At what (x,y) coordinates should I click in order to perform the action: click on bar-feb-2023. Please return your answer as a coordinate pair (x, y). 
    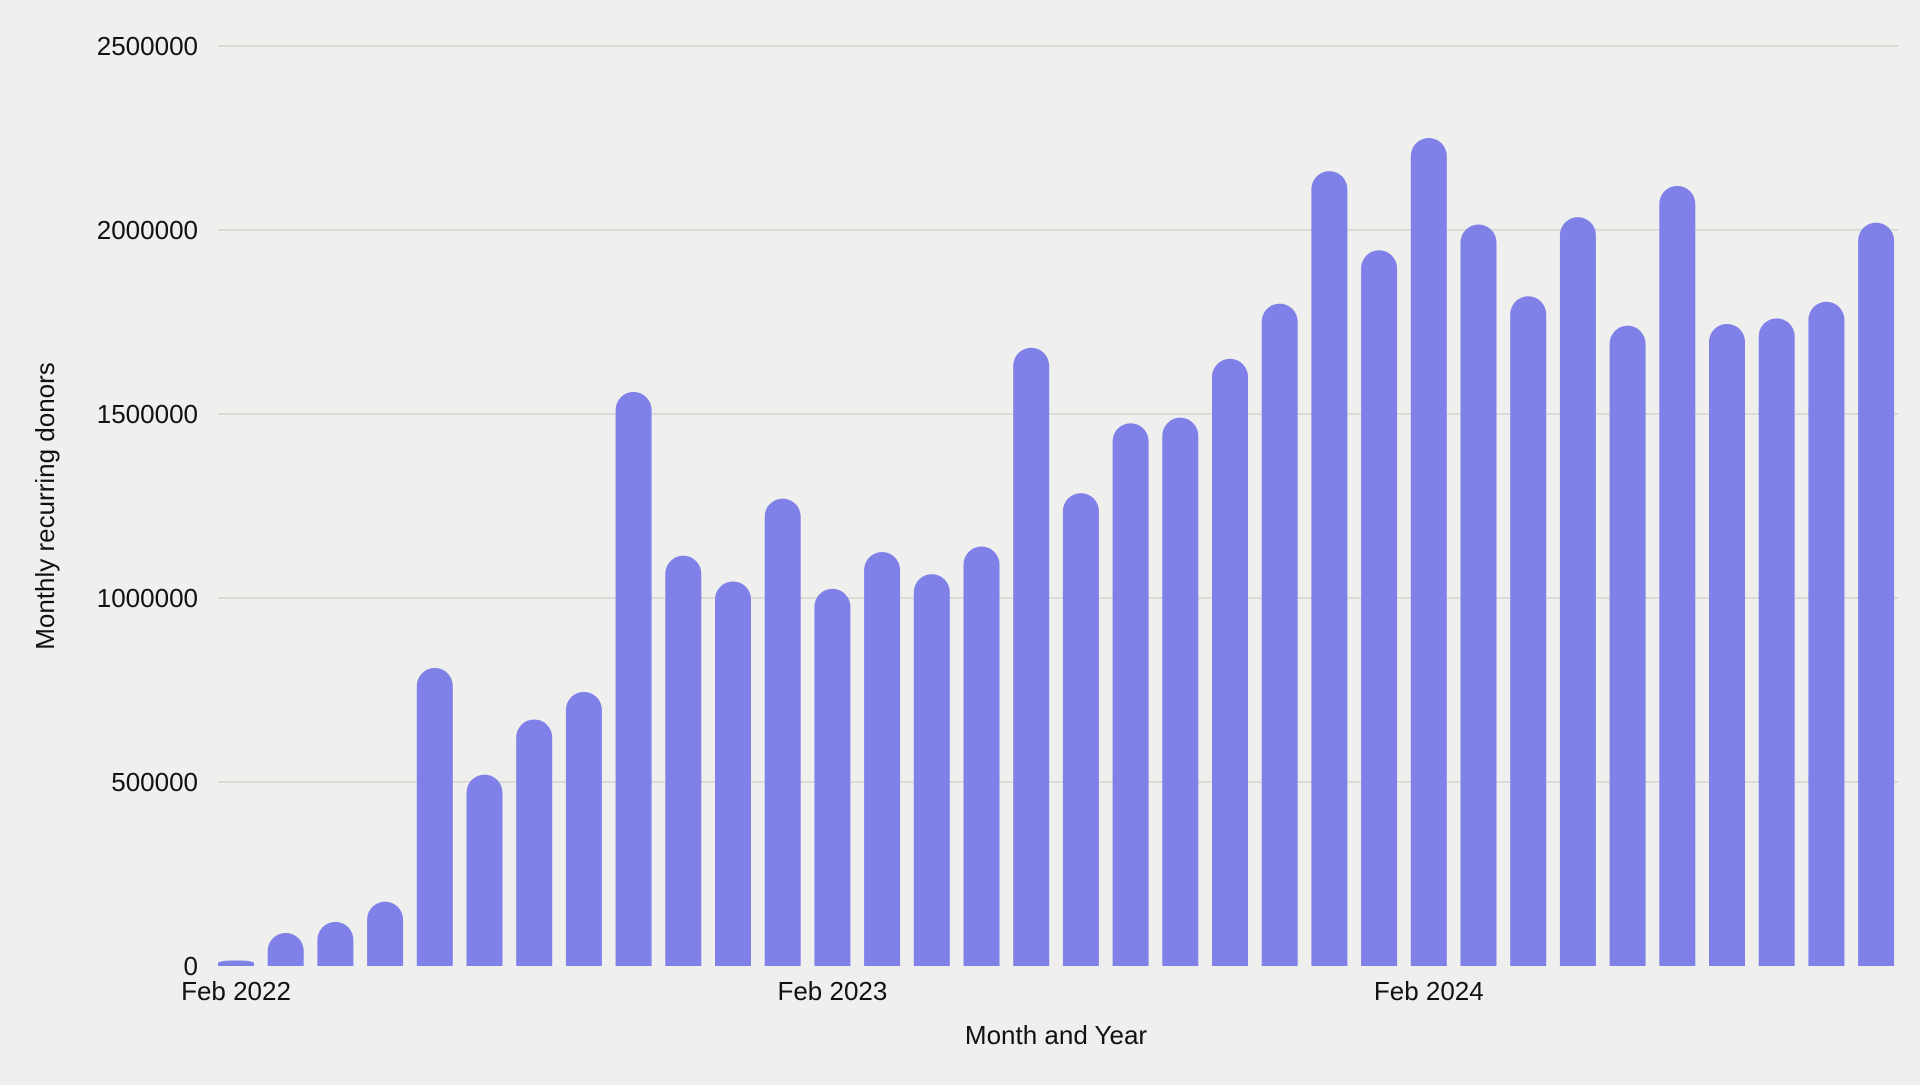
    Looking at the image, I should click on (832, 777).